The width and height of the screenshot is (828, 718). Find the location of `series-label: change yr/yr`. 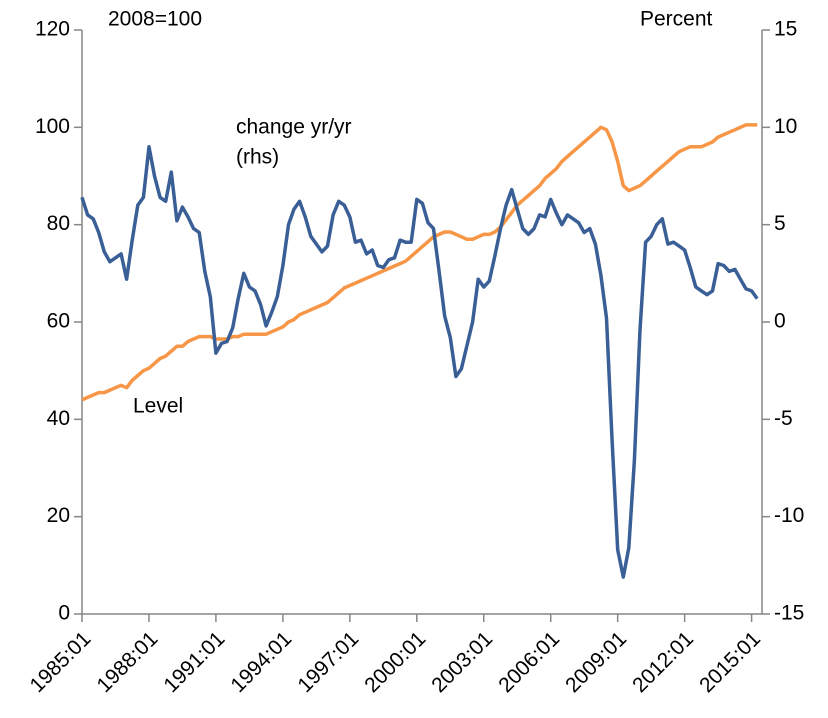

series-label: change yr/yr is located at coordinates (294, 127).